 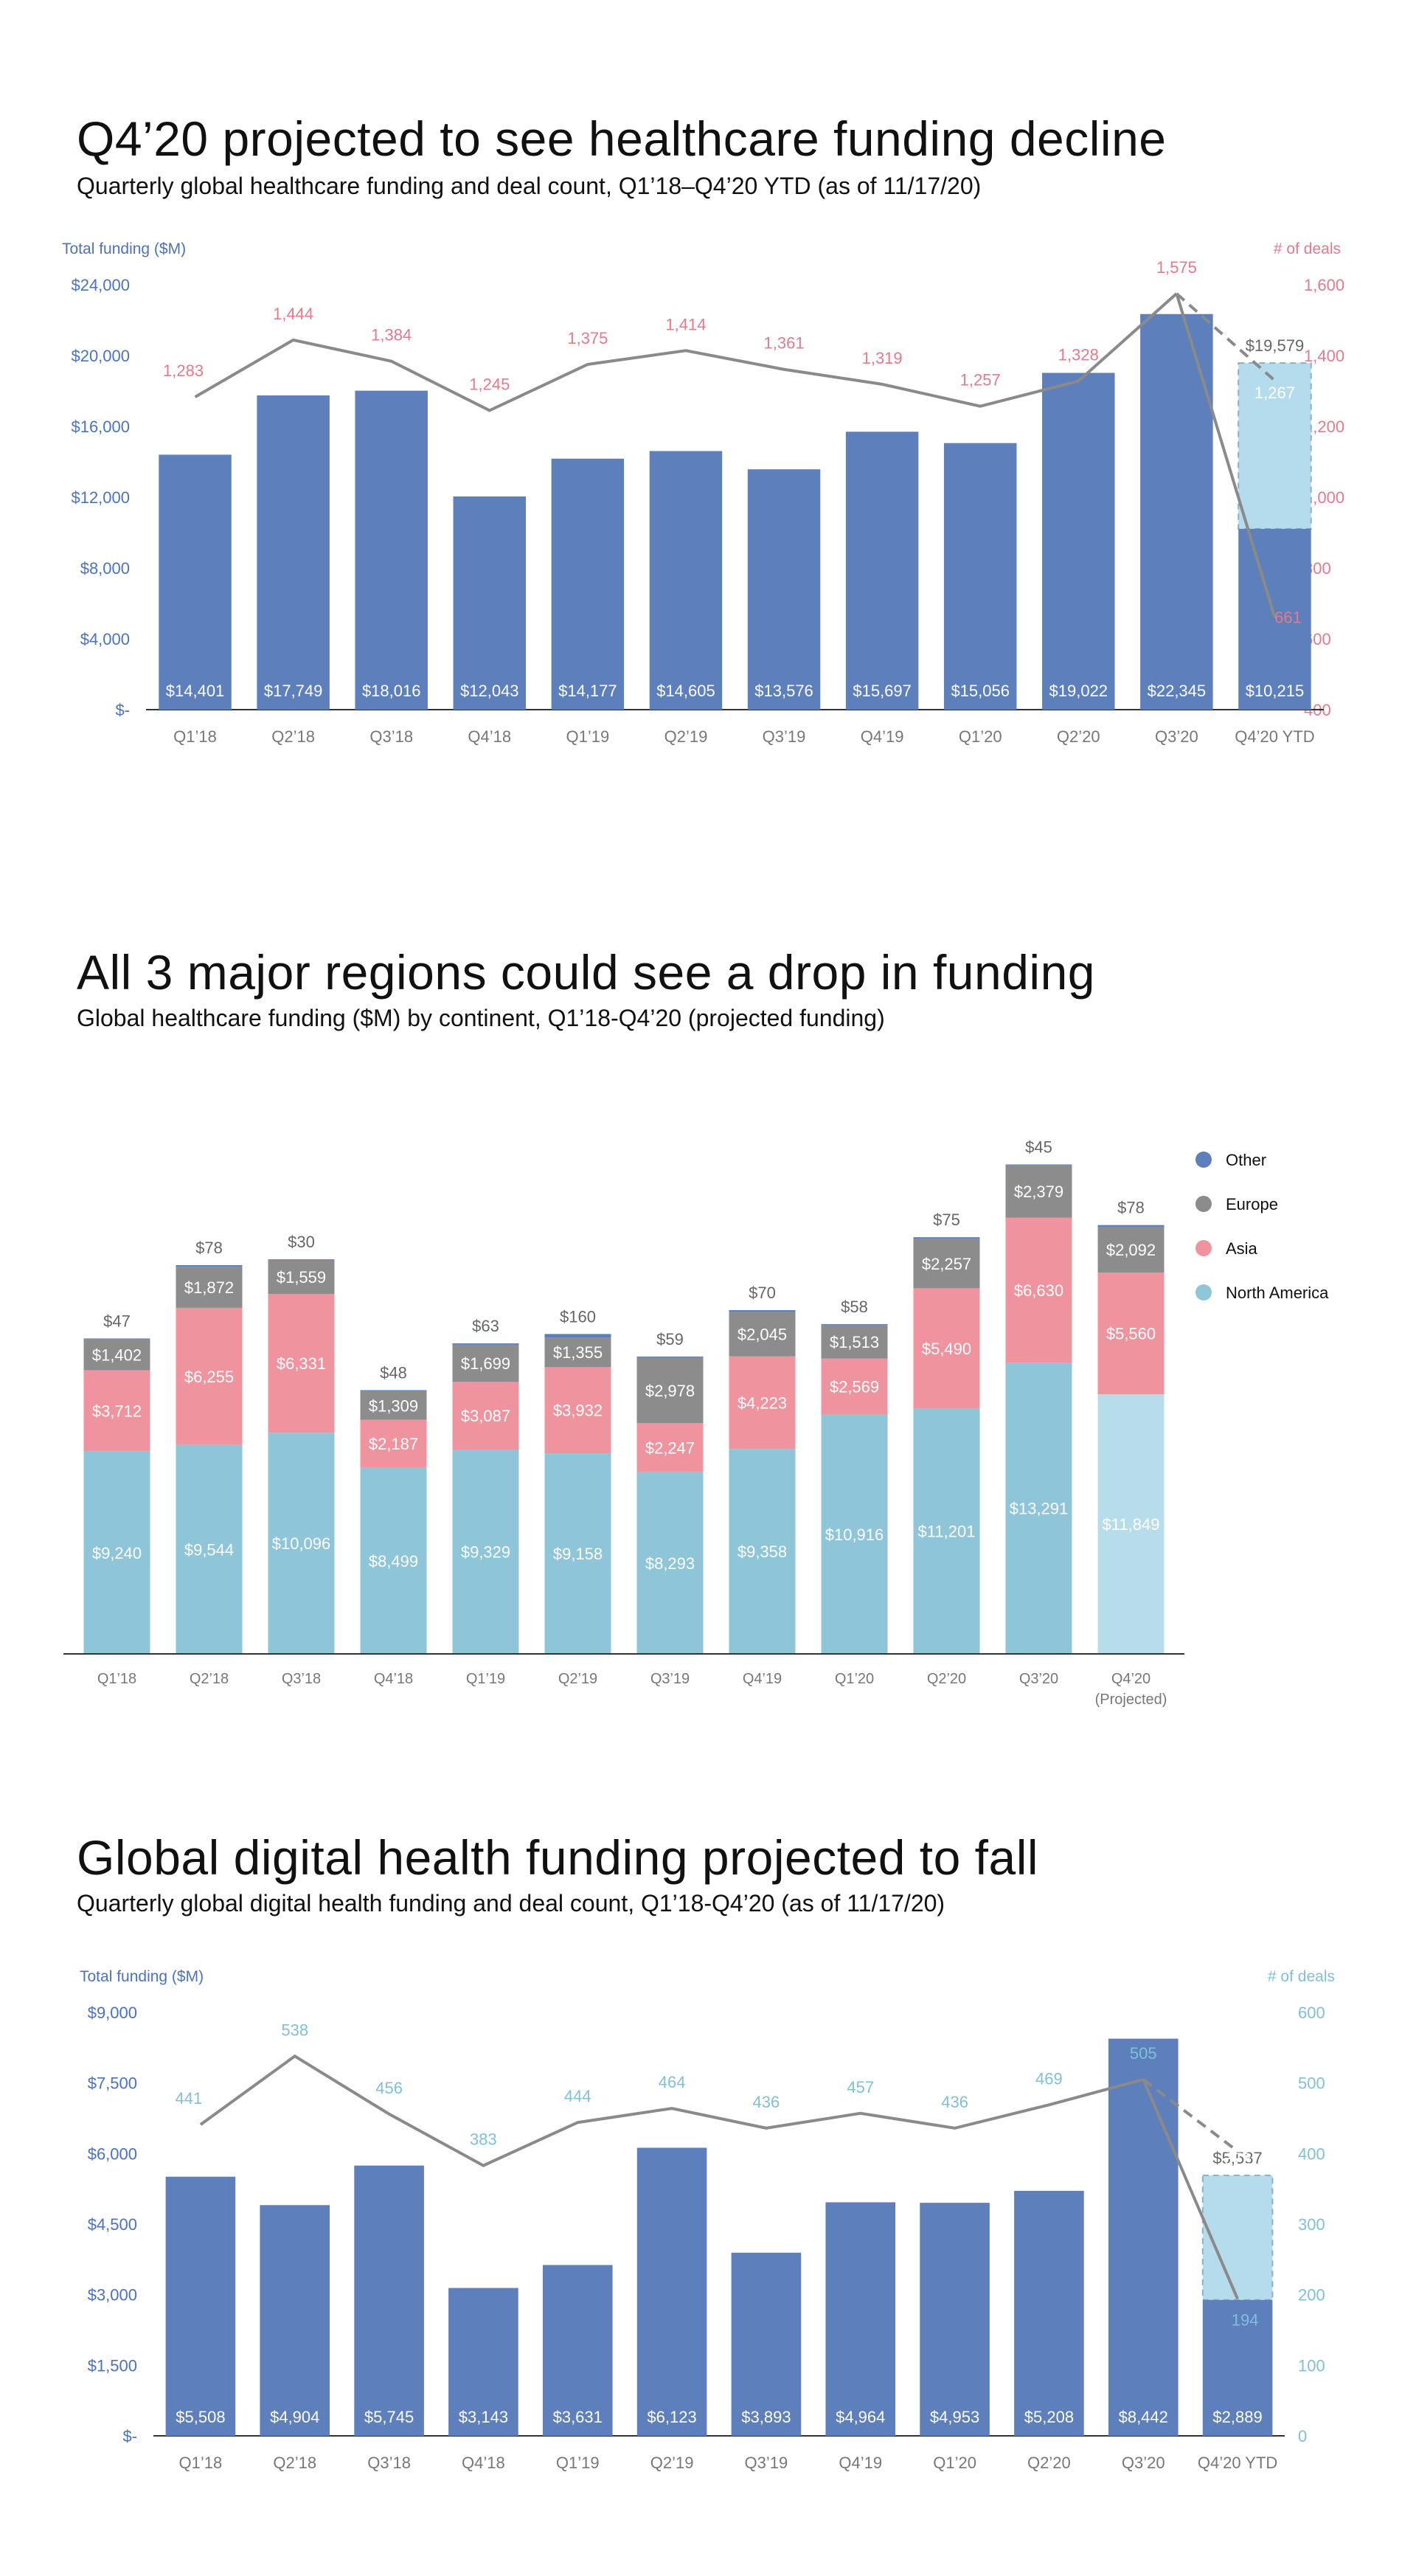 I want to click on bar-value-label: $8,442, so click(x=1143, y=2417).